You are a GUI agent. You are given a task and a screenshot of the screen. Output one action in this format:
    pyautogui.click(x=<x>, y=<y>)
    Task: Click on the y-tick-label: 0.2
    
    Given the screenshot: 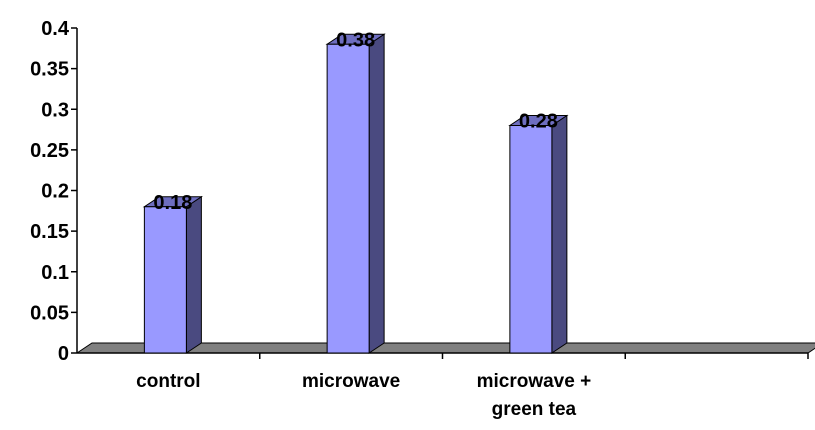 What is the action you would take?
    pyautogui.click(x=55, y=192)
    